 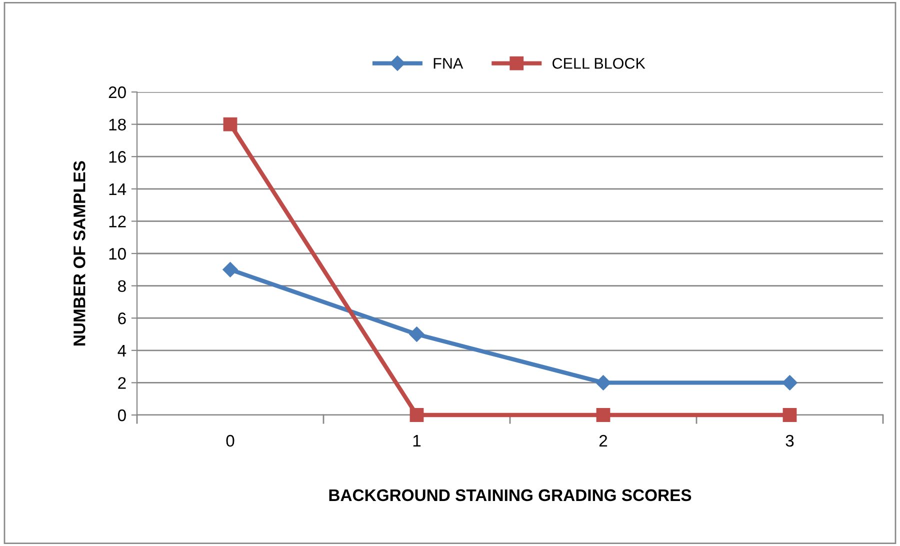 I want to click on x-tick-label: 0, so click(x=230, y=440).